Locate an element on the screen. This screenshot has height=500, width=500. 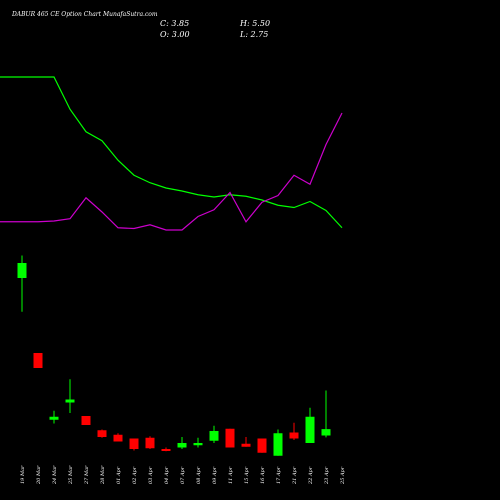
candle-28-mar is located at coordinates (102, 433).